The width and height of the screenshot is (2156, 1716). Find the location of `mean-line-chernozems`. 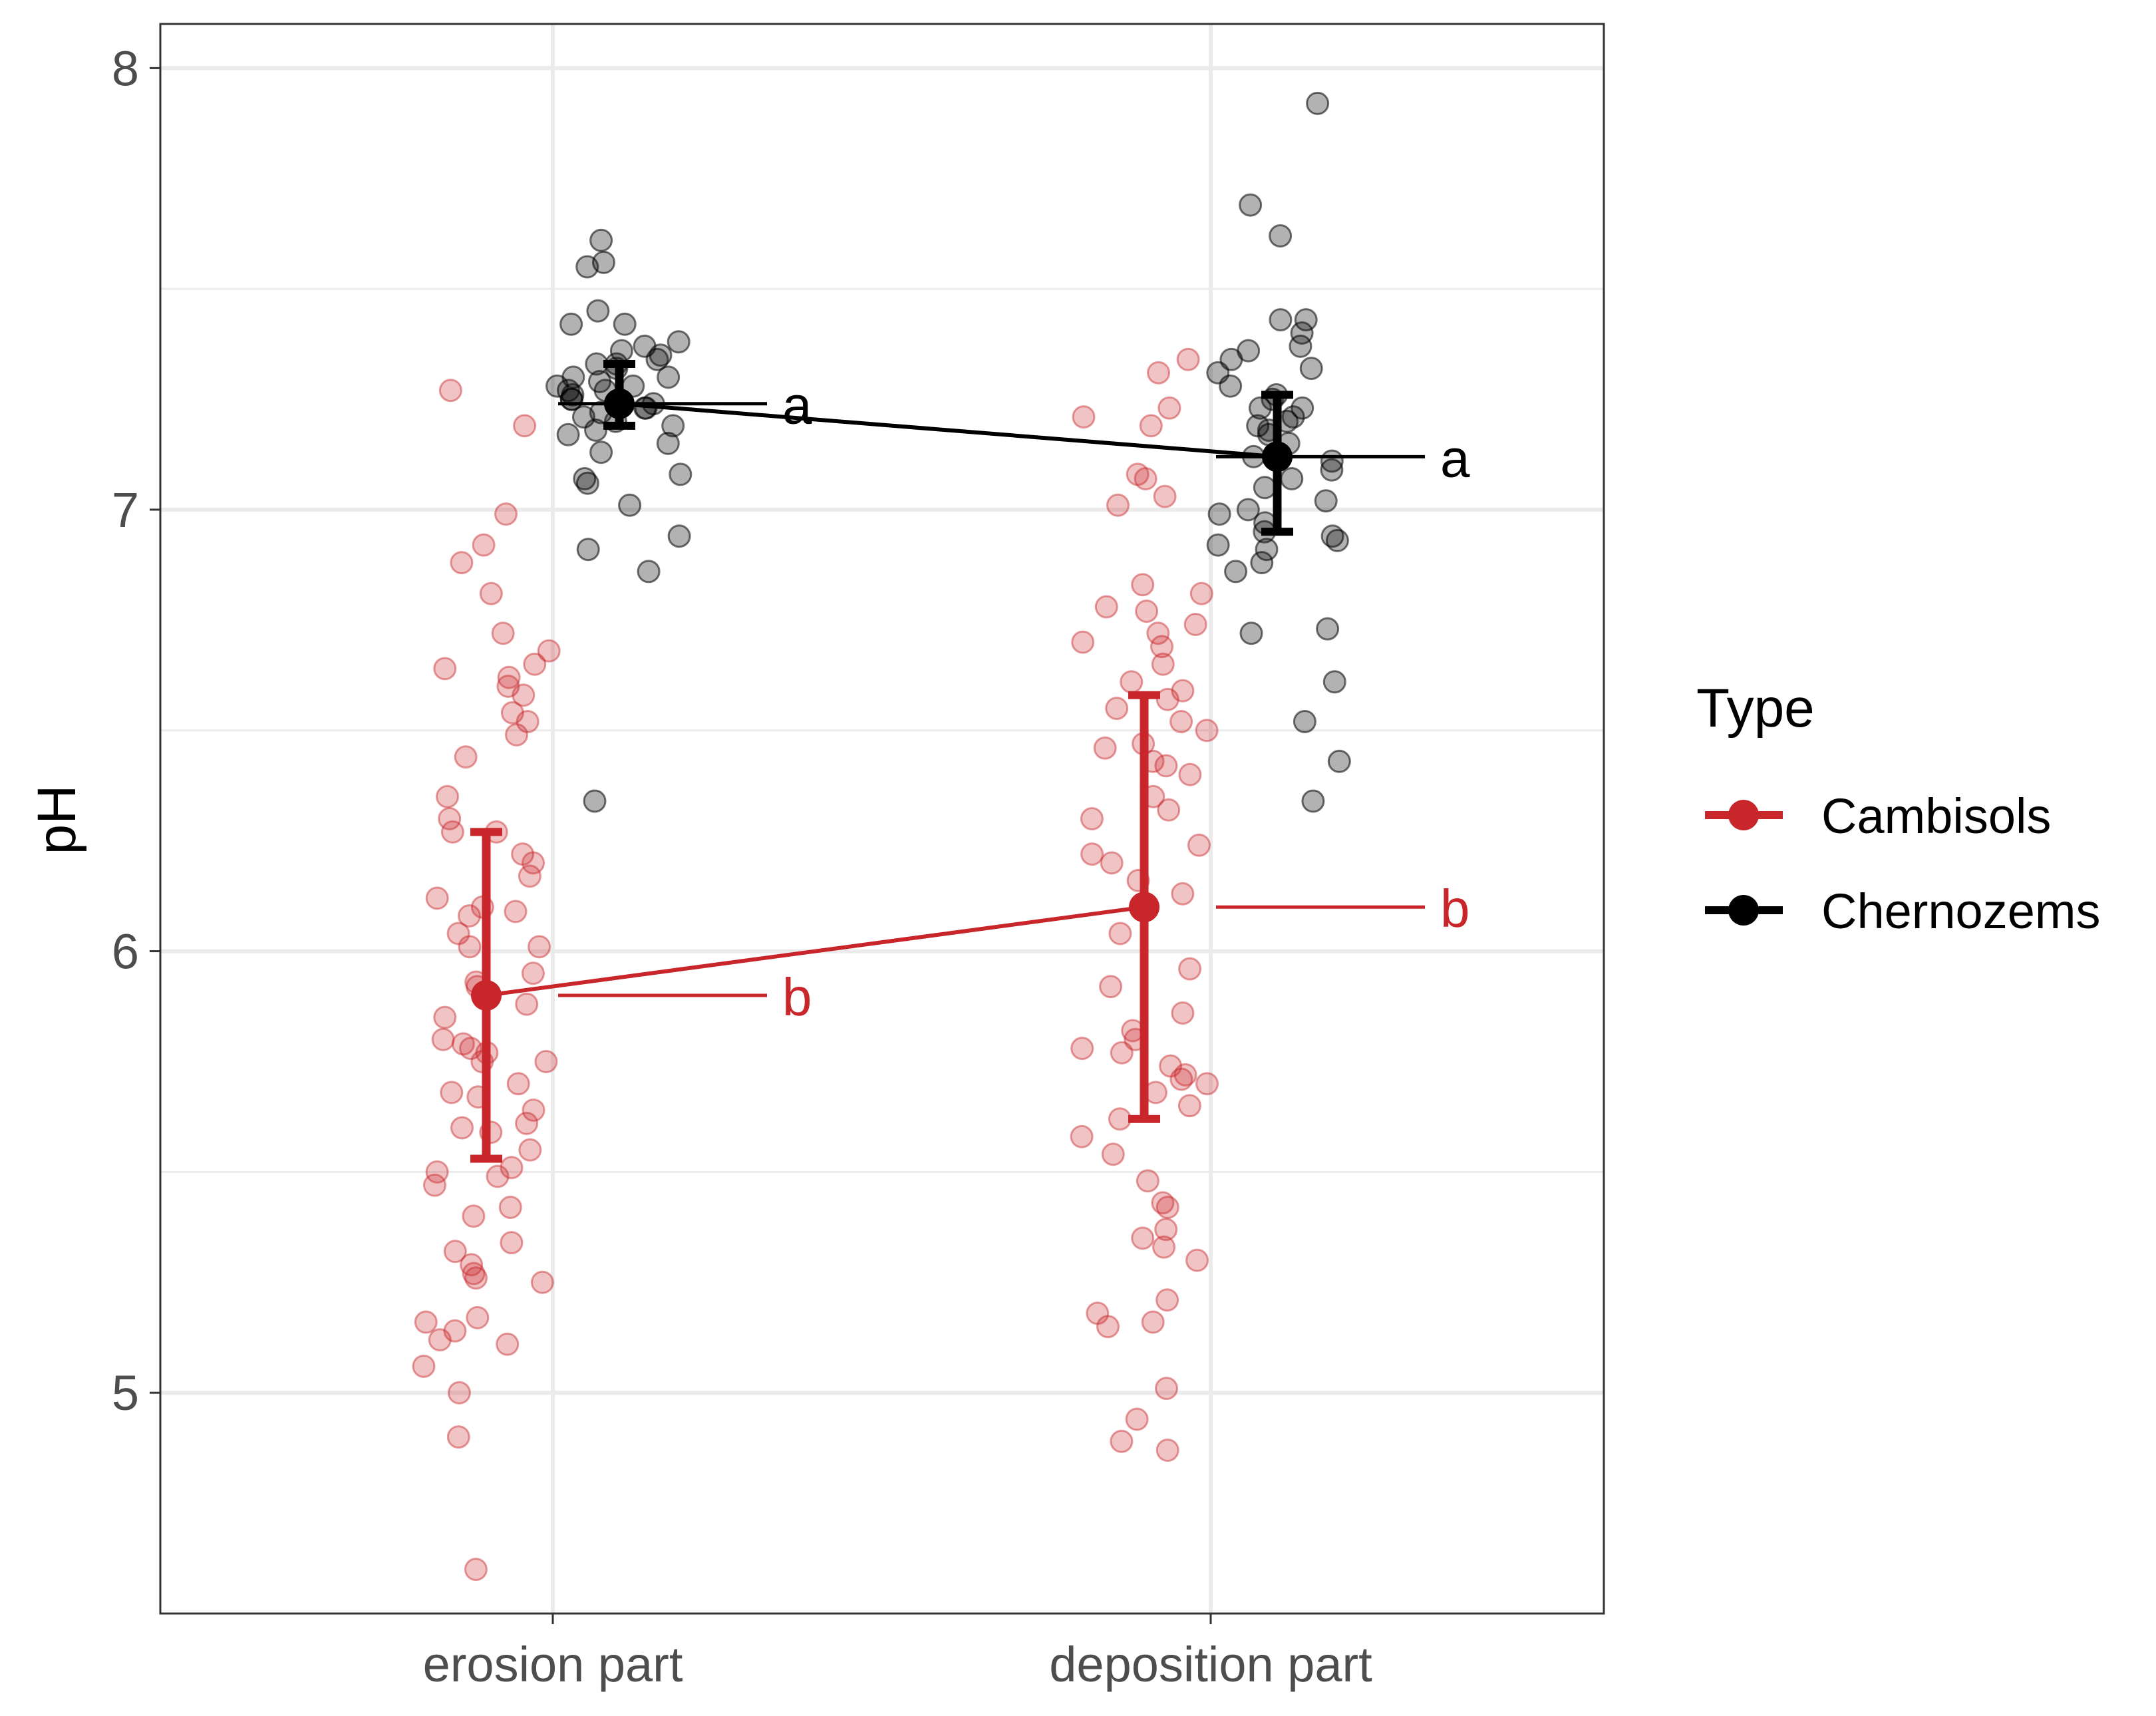

mean-line-chernozems is located at coordinates (949, 430).